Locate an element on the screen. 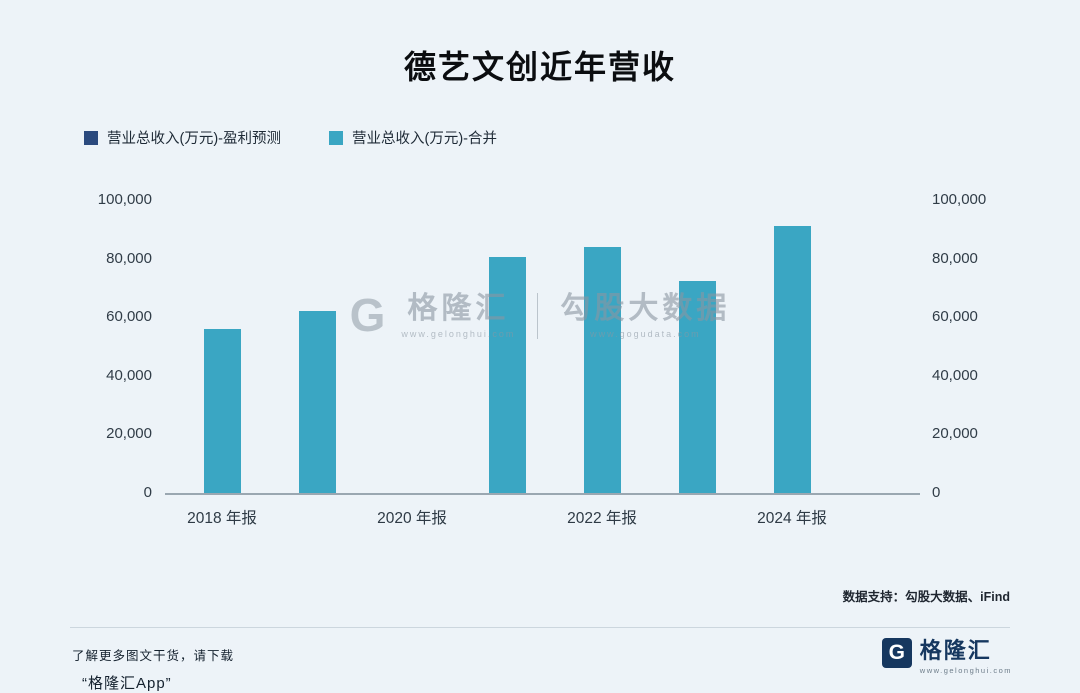  bar-2018 年报 is located at coordinates (222, 410).